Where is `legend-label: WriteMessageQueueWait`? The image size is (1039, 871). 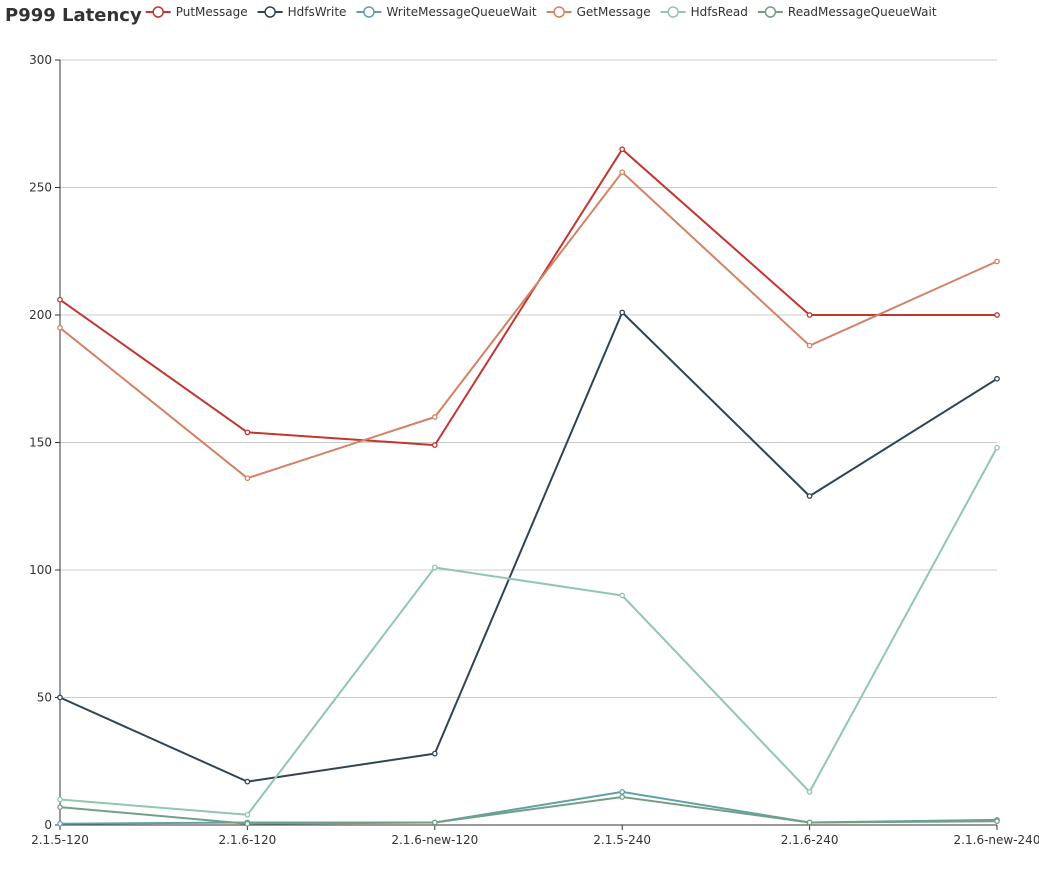 legend-label: WriteMessageQueueWait is located at coordinates (461, 12).